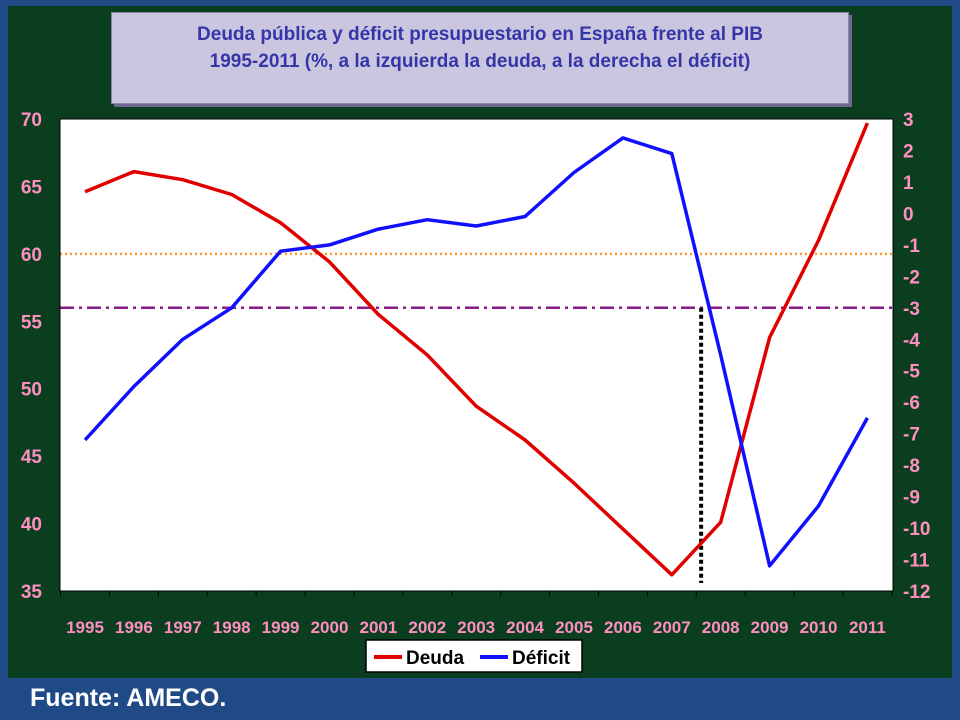 The height and width of the screenshot is (720, 960). What do you see at coordinates (867, 627) in the screenshot?
I see `x-tick-label: 2011` at bounding box center [867, 627].